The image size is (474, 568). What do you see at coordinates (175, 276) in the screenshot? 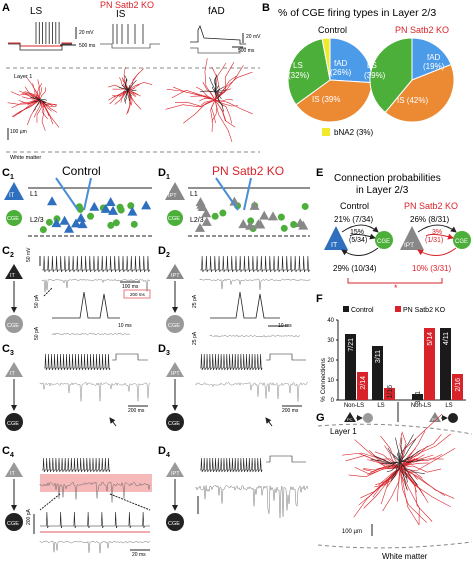
I see `pyramidal-label: IPT` at bounding box center [175, 276].